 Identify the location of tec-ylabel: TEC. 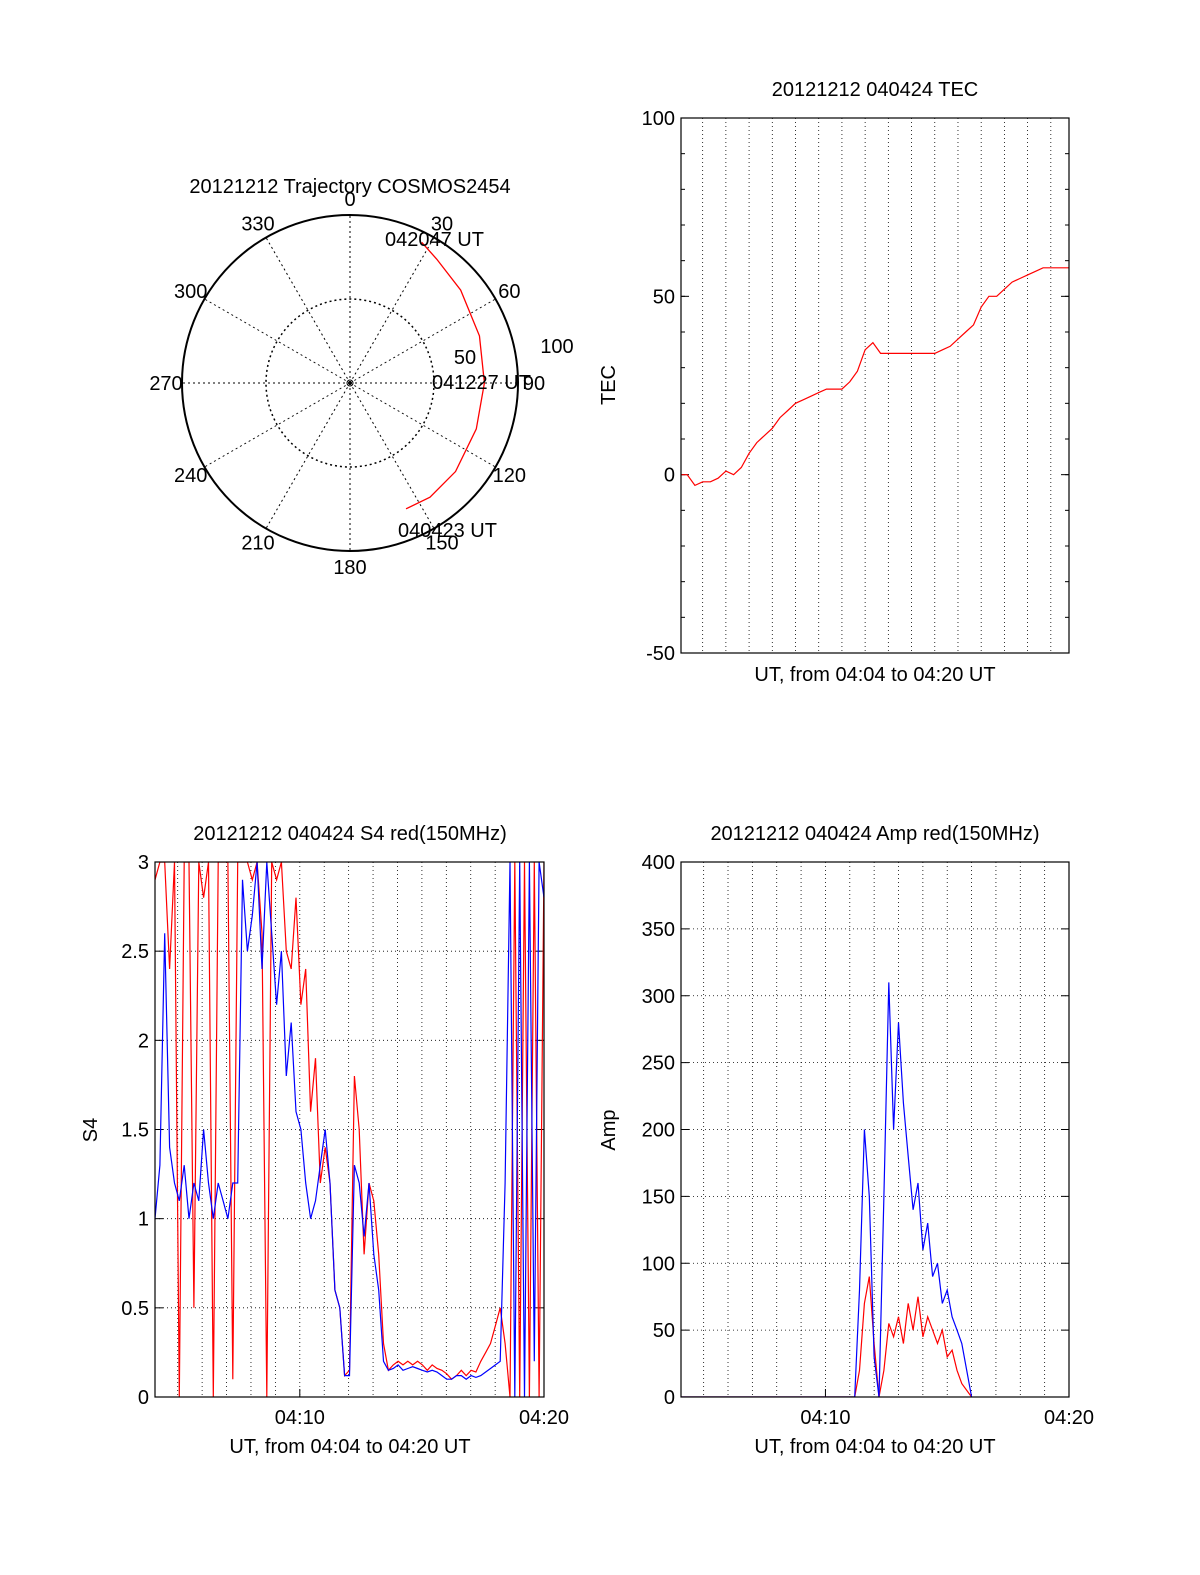
(609, 385).